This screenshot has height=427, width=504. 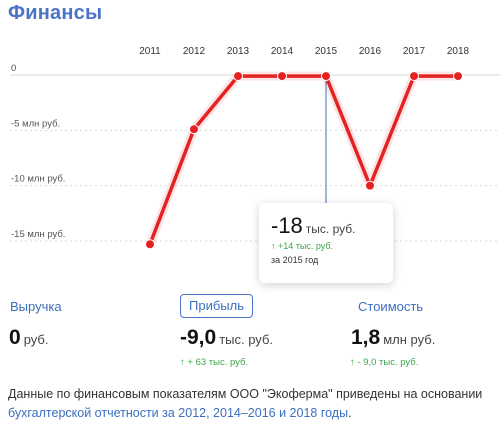 What do you see at coordinates (38, 179) in the screenshot?
I see `y-tick-label: -10 млн руб.` at bounding box center [38, 179].